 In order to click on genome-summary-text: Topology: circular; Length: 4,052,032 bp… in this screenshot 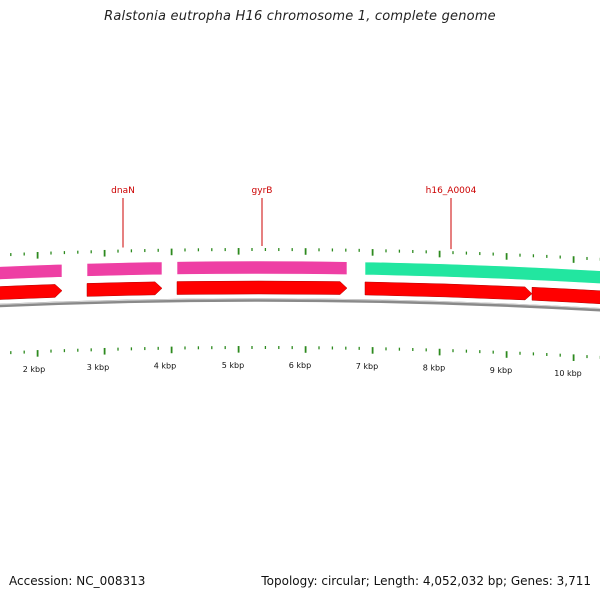, I will do `click(426, 581)`.